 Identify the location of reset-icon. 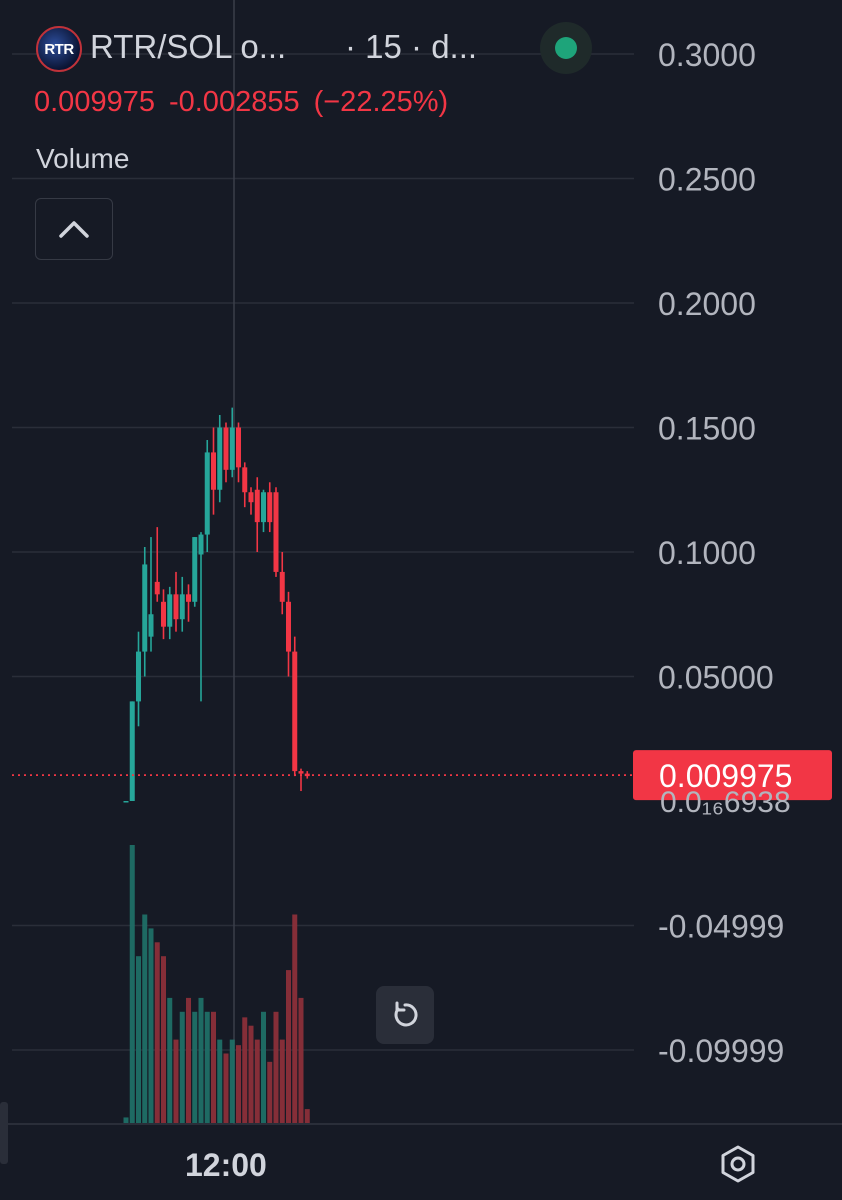
(406, 1014).